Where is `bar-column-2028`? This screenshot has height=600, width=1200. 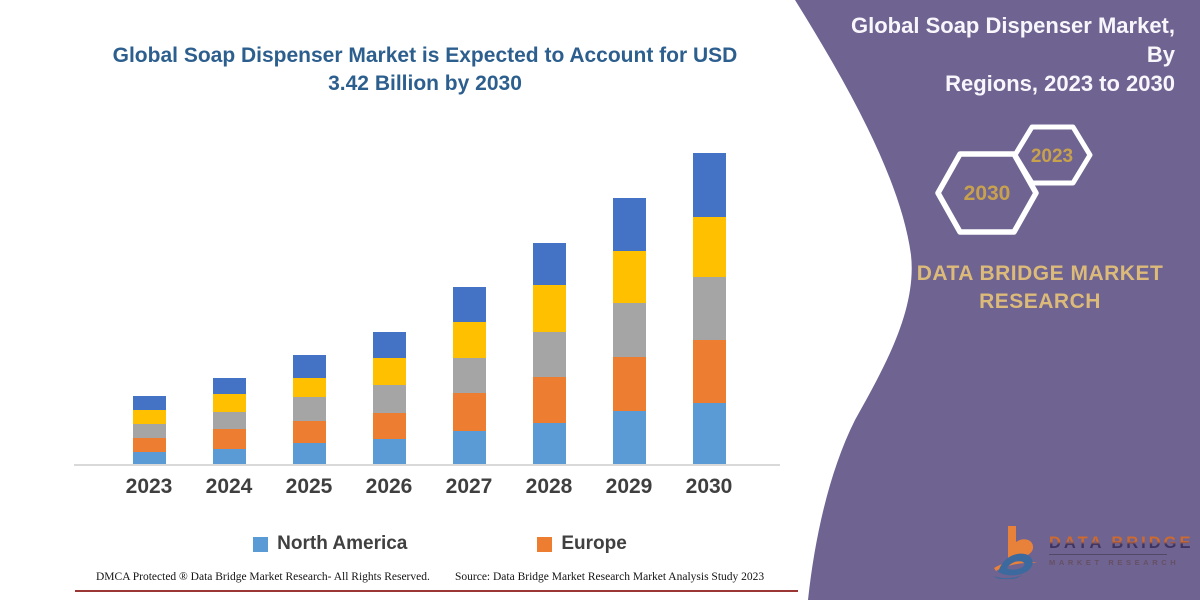 bar-column-2028 is located at coordinates (549, 296).